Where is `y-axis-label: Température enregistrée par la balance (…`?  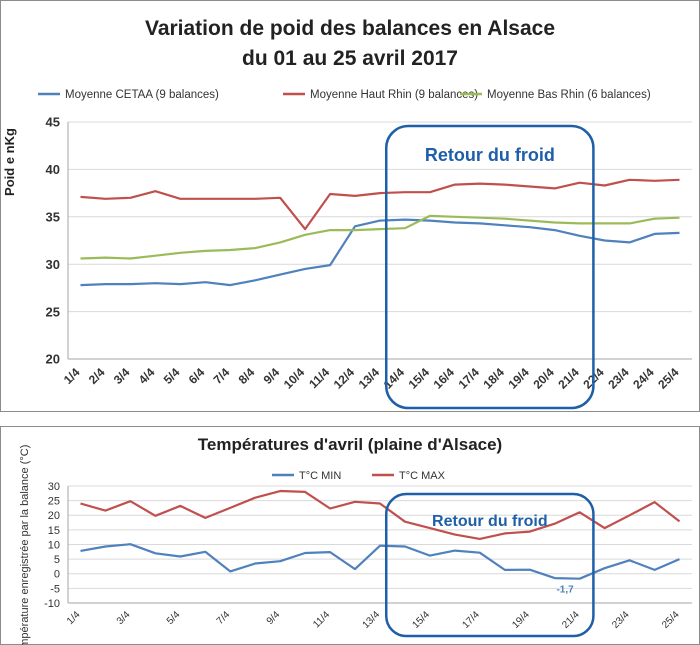 y-axis-label: Température enregistrée par la balance (… is located at coordinates (25, 545).